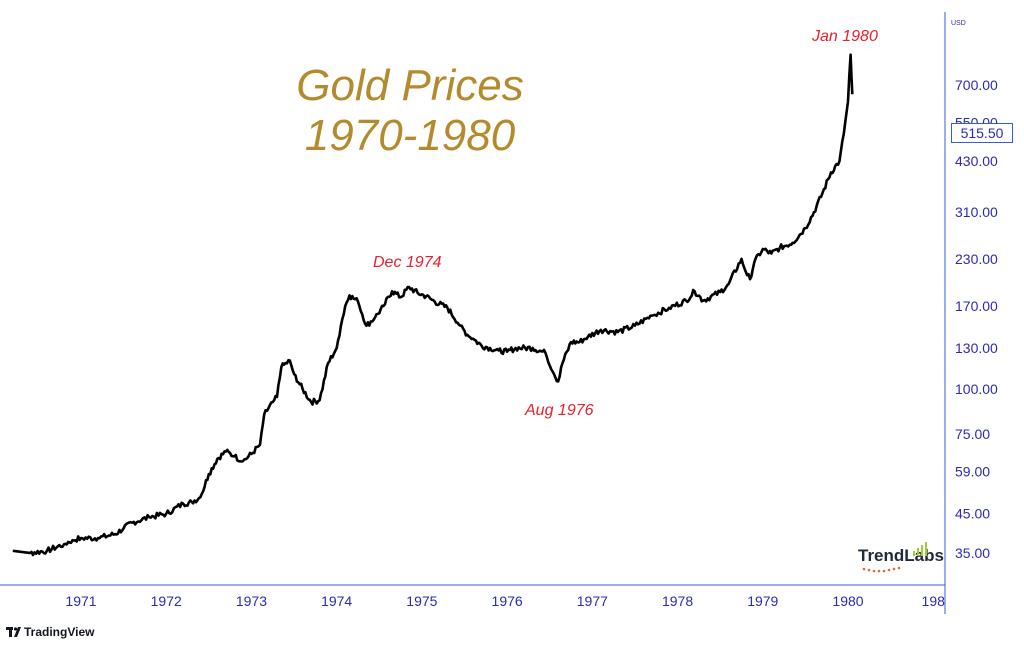 The image size is (1024, 647). I want to click on x-tick-label: 1975, so click(421, 601).